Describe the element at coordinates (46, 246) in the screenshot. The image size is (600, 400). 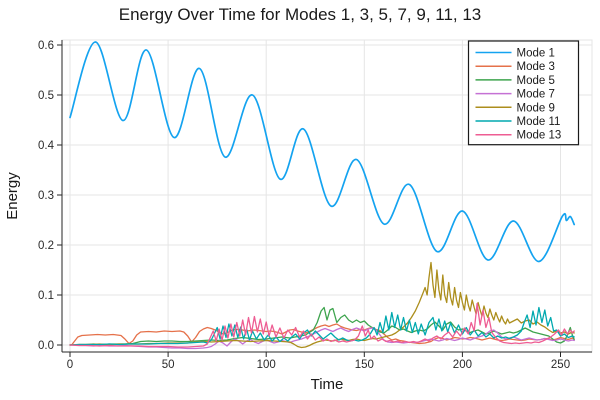
I see `y-tick-label: 0.2` at that location.